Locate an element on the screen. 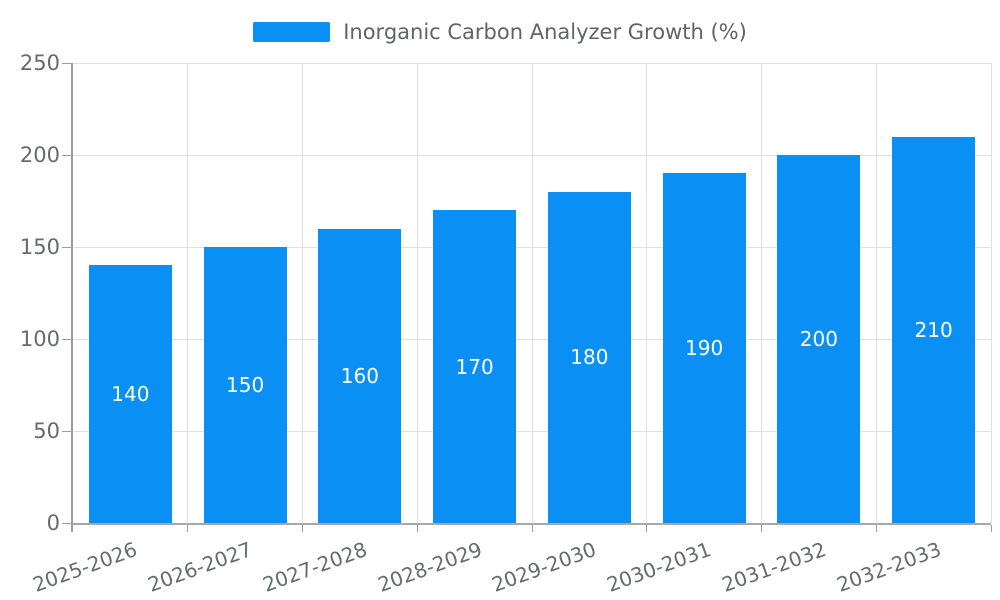 This screenshot has width=1000, height=600. legend-label: Inorganic Carbon Analyzer Growth (%) is located at coordinates (545, 32).